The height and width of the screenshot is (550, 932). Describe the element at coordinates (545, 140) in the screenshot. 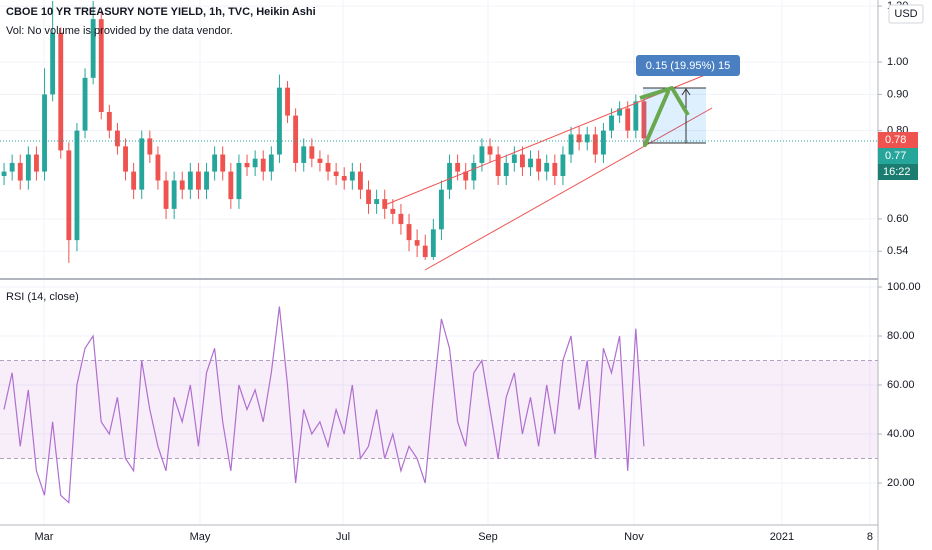

I see `channel-upper` at that location.